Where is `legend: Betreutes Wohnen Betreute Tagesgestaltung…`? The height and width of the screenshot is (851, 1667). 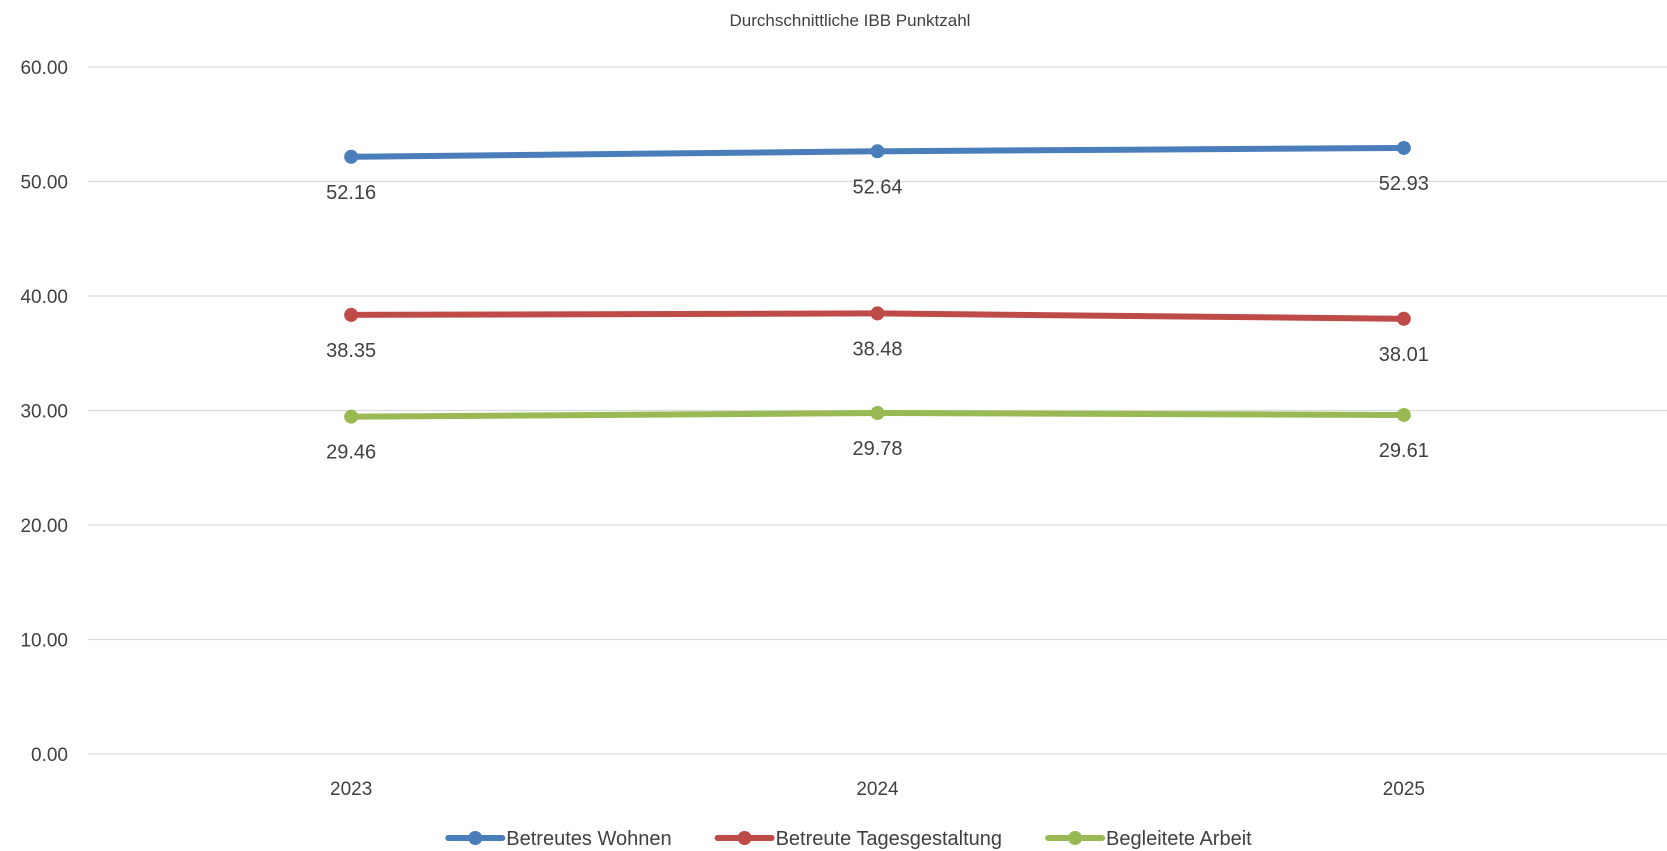 legend: Betreutes Wohnen Betreute Tagesgestaltung… is located at coordinates (848, 839).